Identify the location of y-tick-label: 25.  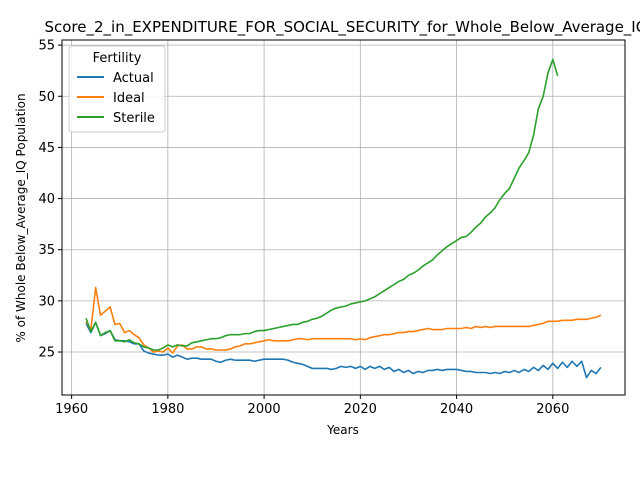
(46, 353).